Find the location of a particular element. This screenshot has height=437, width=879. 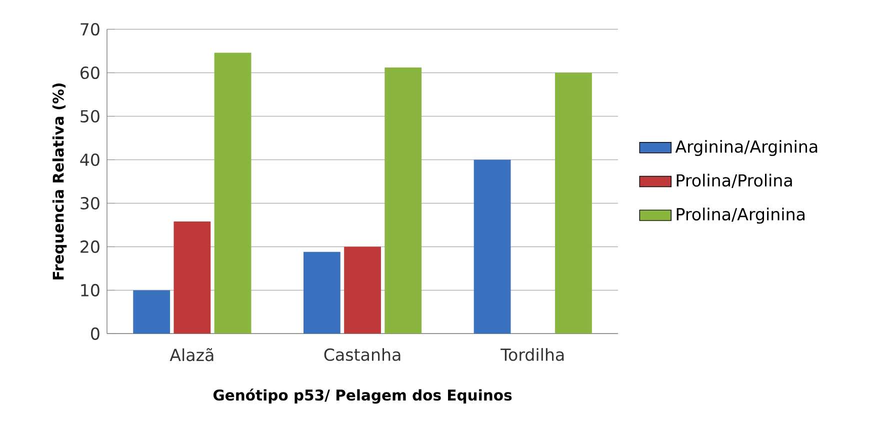

legend-label: Prolina/Prolina is located at coordinates (734, 181).